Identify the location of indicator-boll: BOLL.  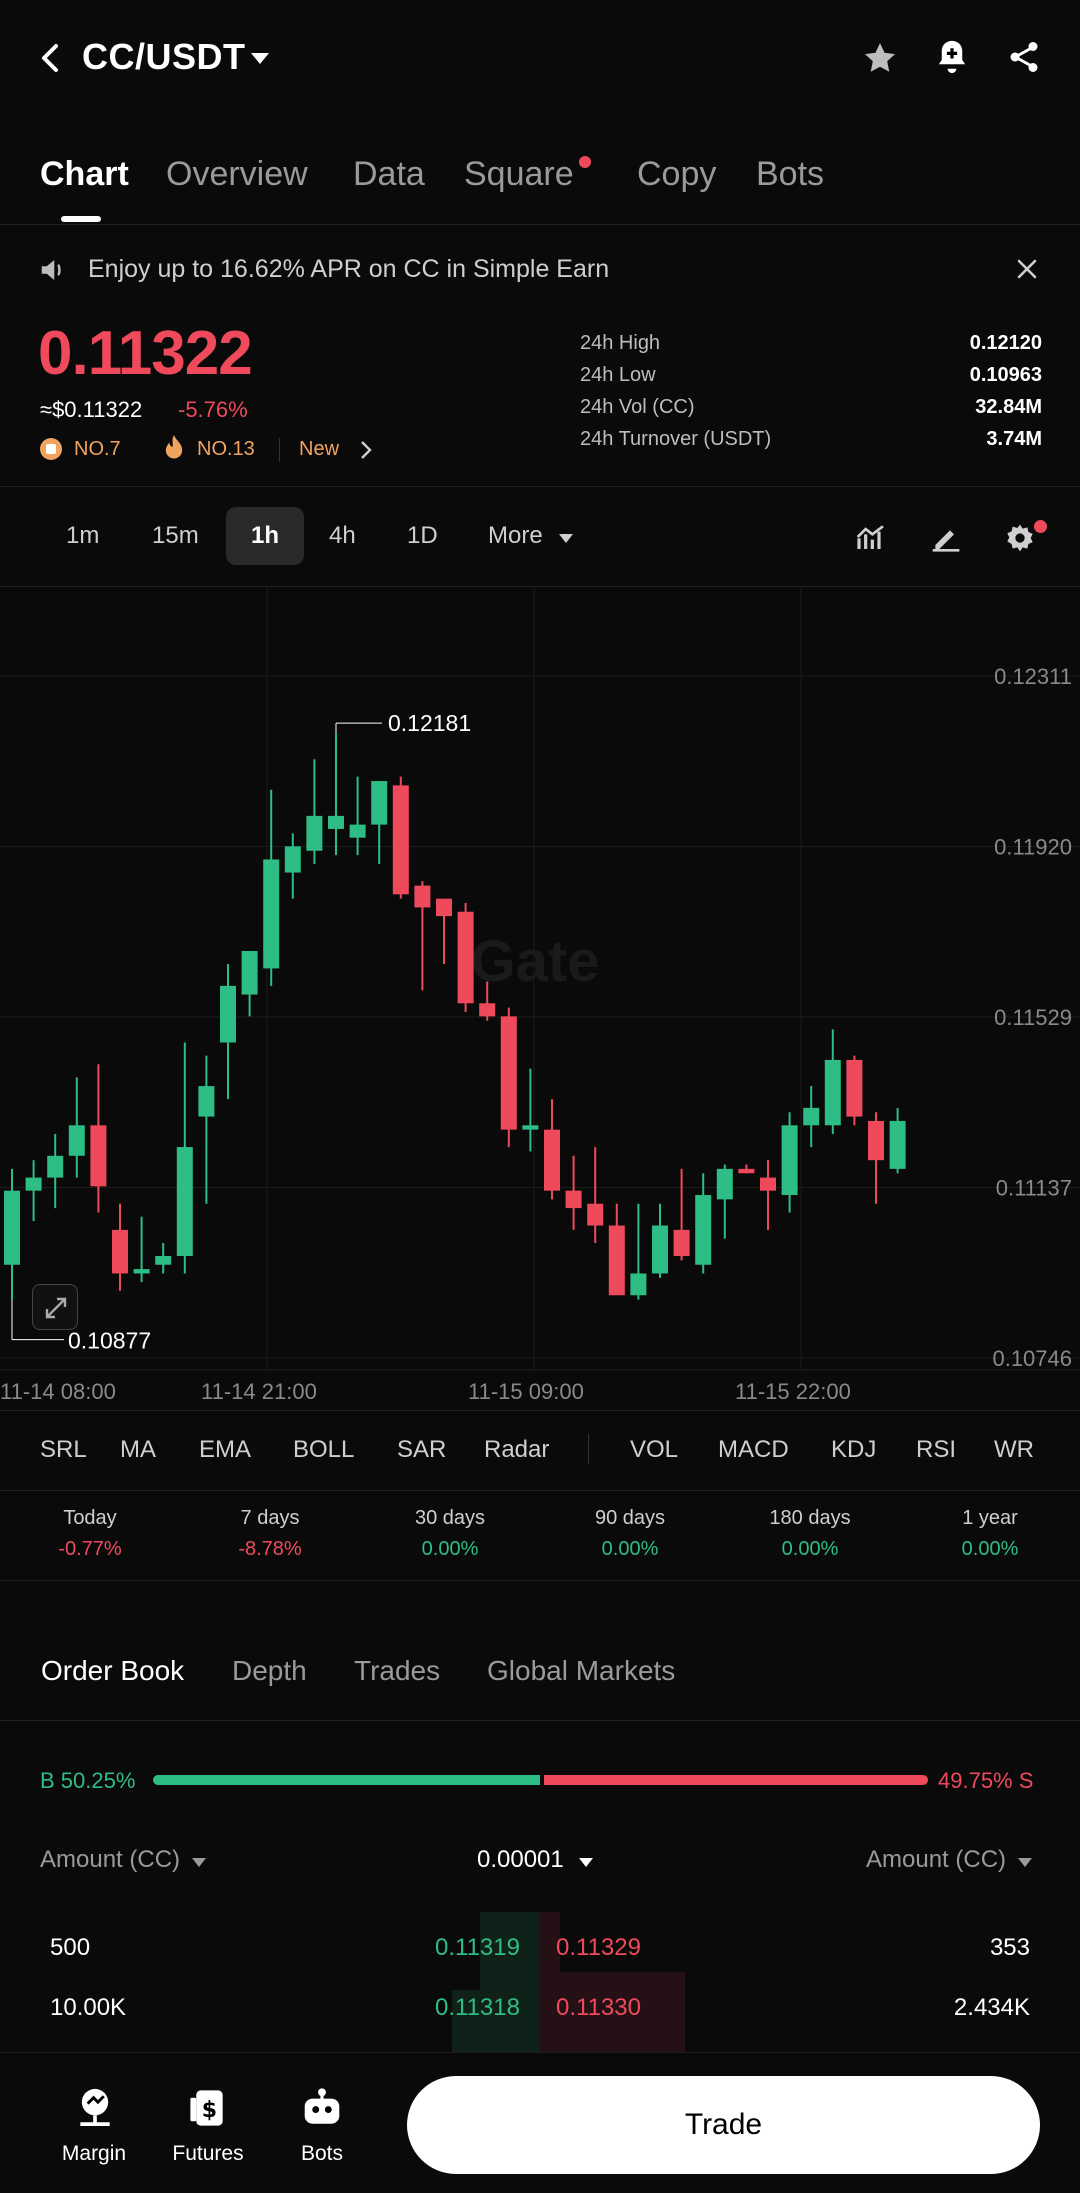
(324, 1449).